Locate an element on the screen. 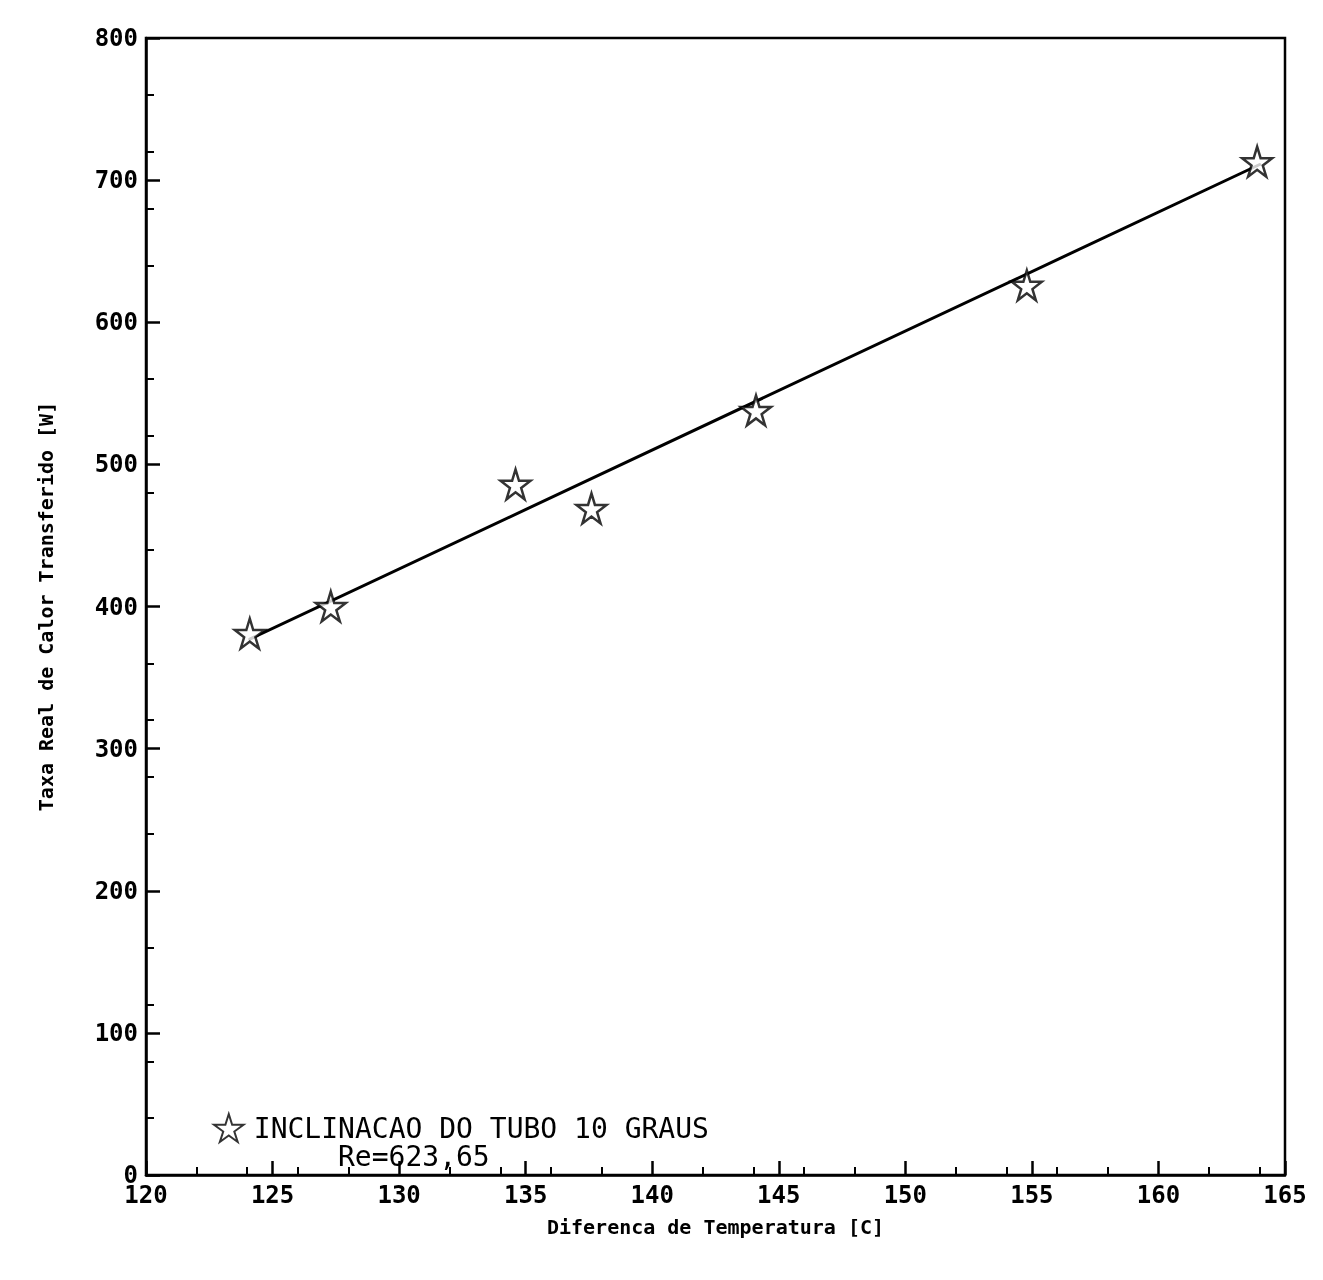 This screenshot has width=1323, height=1280. x-tick-label: 140 is located at coordinates (652, 1195).